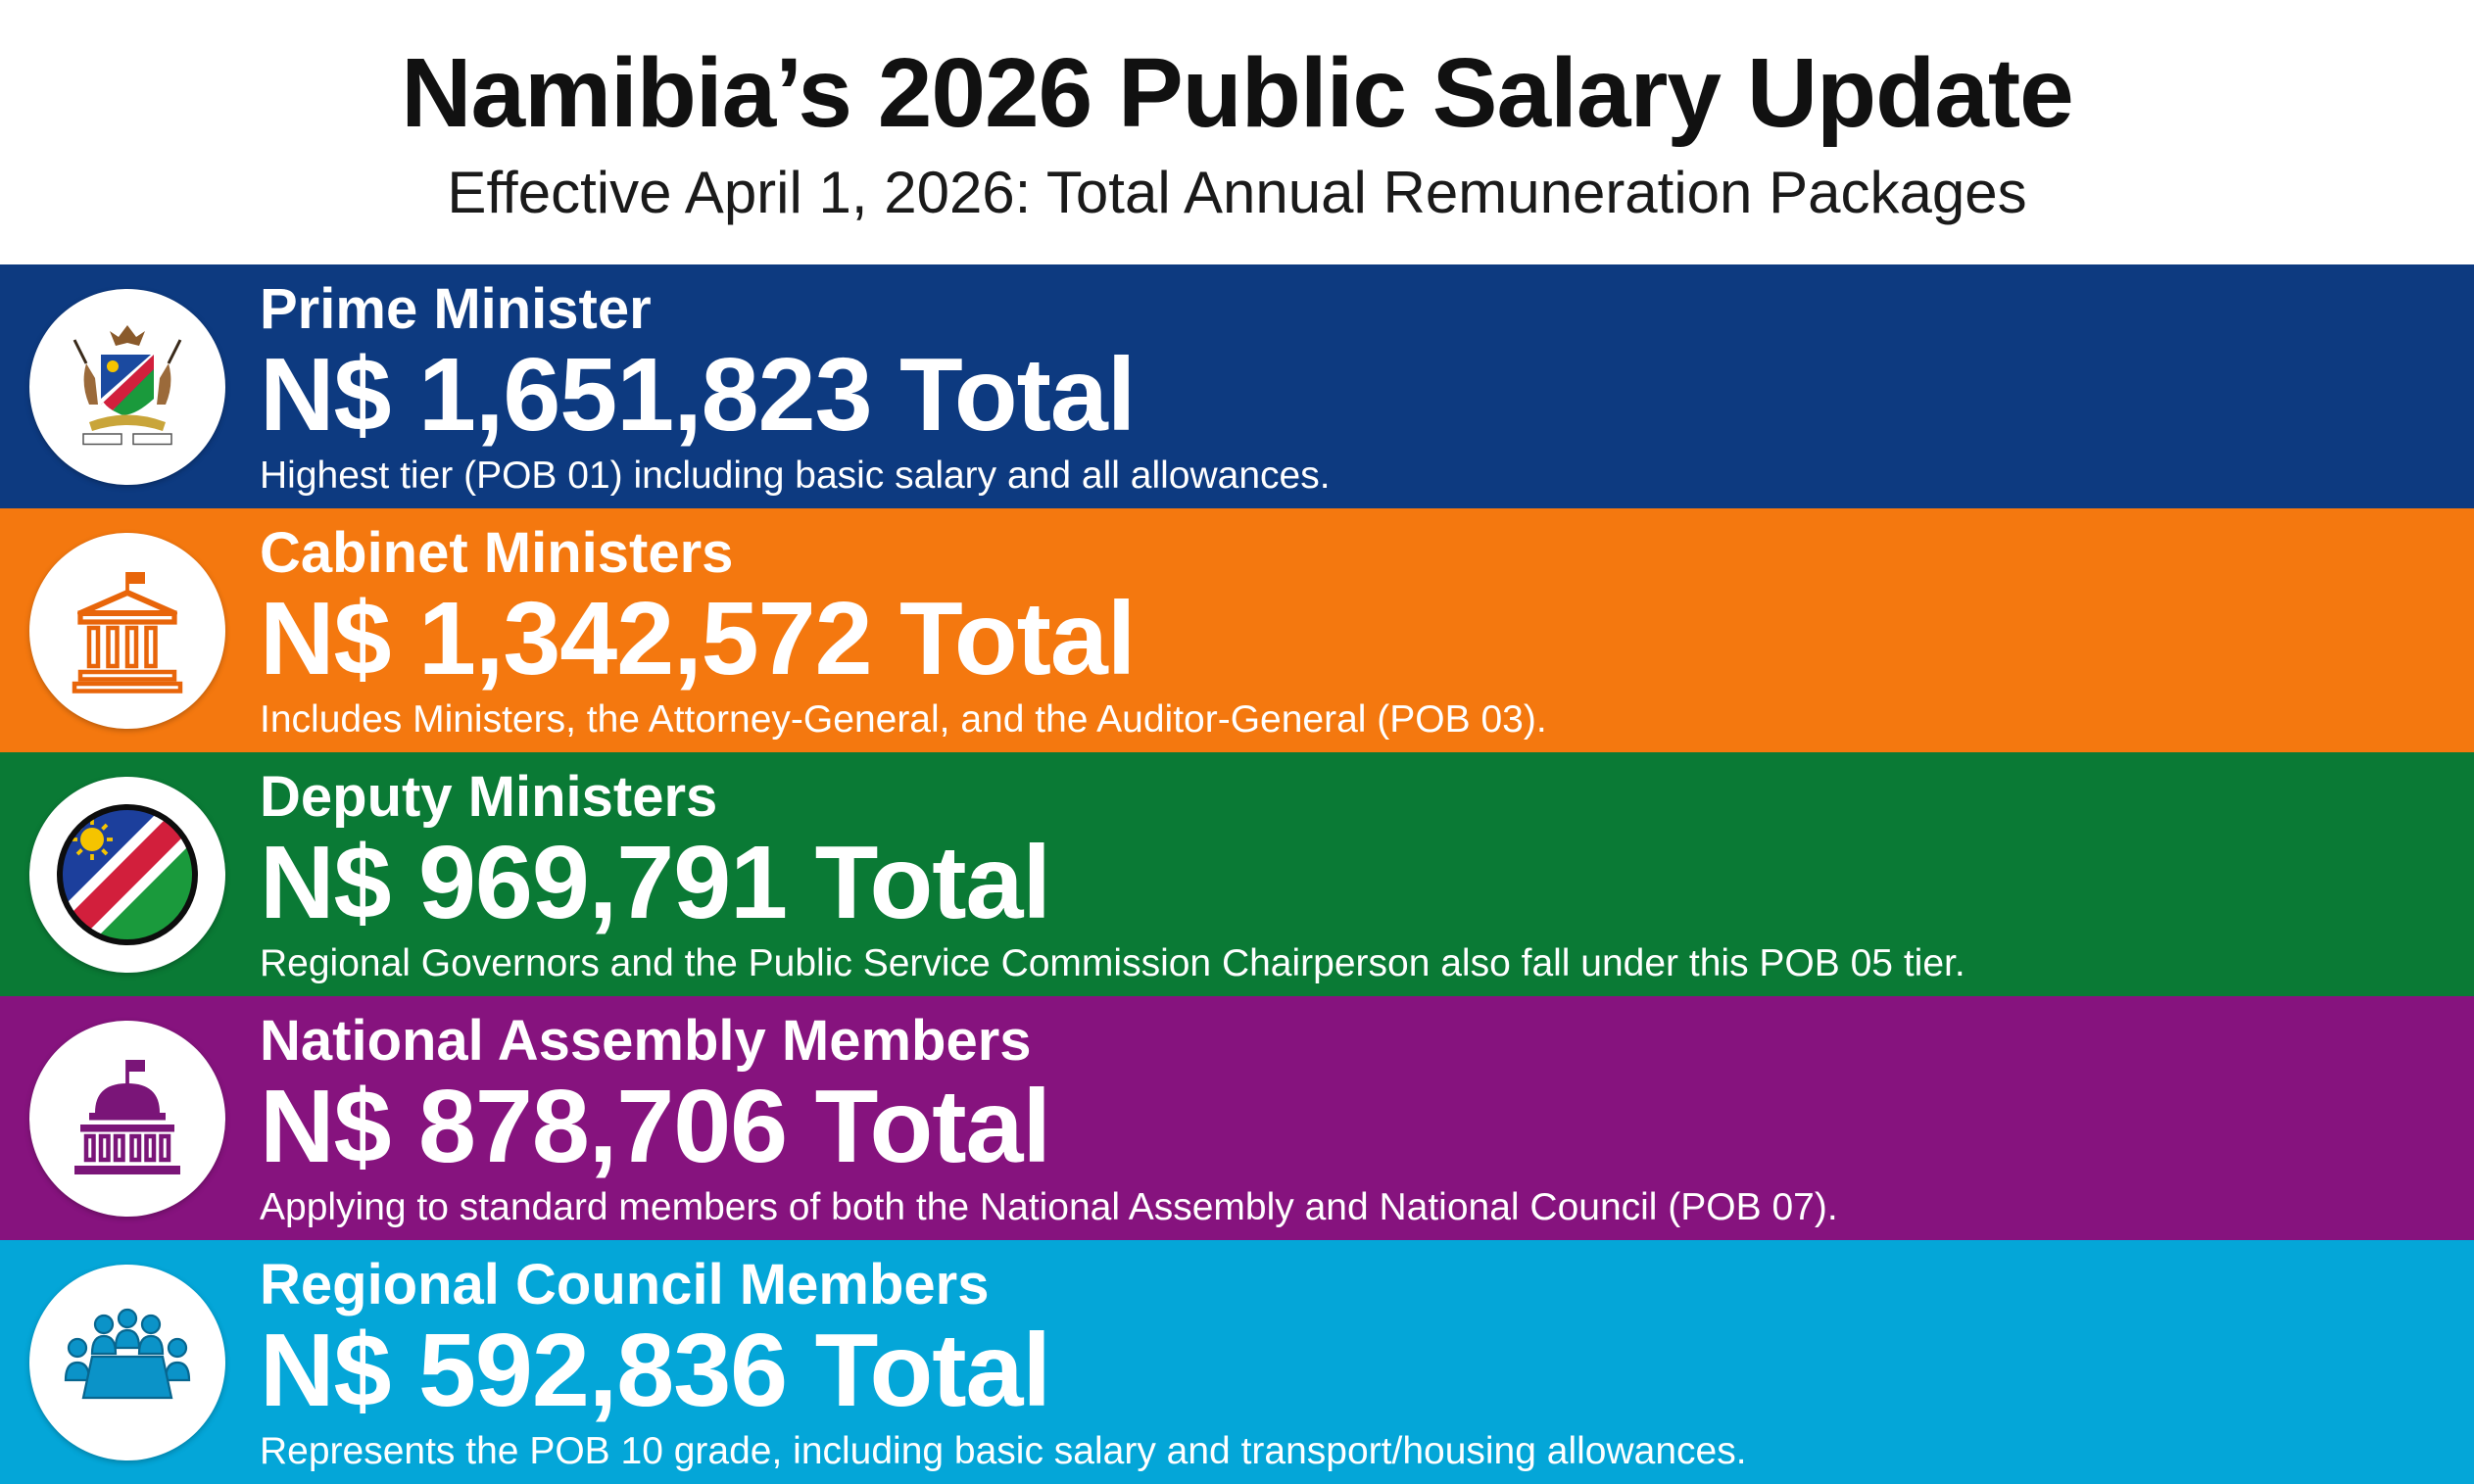 This screenshot has width=2474, height=1484. What do you see at coordinates (127, 386) in the screenshot?
I see `coat-of-arms-icon` at bounding box center [127, 386].